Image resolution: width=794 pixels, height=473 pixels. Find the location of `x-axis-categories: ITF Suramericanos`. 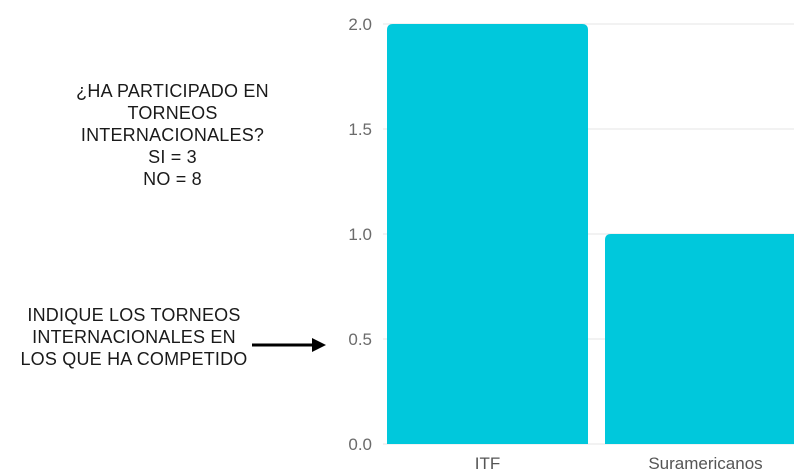

x-axis-categories: ITF Suramericanos is located at coordinates (619, 463).